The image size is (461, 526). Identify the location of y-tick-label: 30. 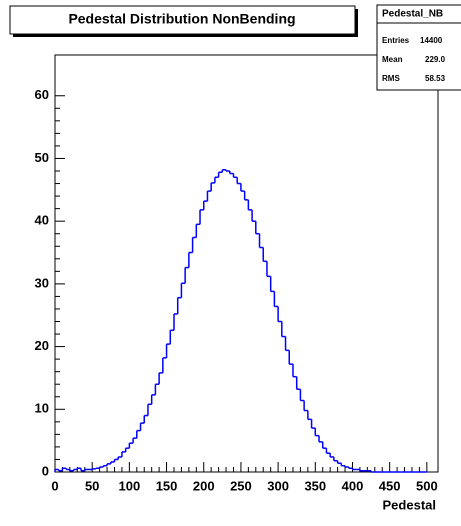
(42, 282).